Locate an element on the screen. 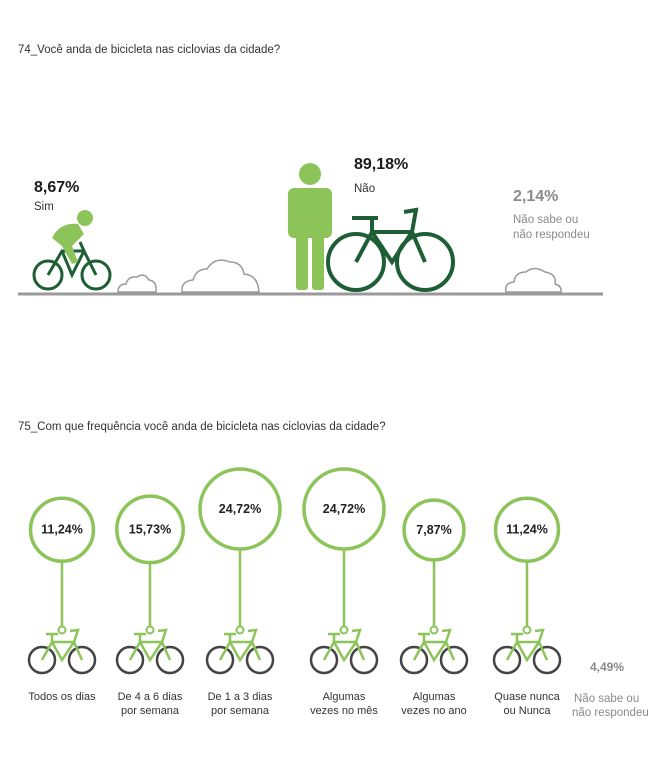 This screenshot has height=783, width=654. q75-ns-label-1: Não sabe ou is located at coordinates (607, 699).